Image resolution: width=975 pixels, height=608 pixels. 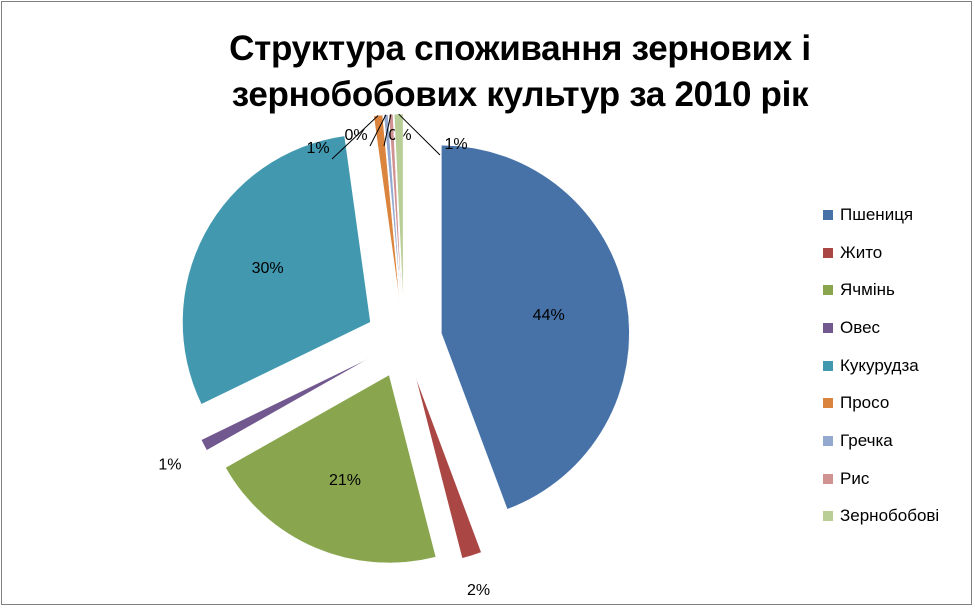 I want to click on legend-item-kukurudza: Кукурудза, so click(x=898, y=366).